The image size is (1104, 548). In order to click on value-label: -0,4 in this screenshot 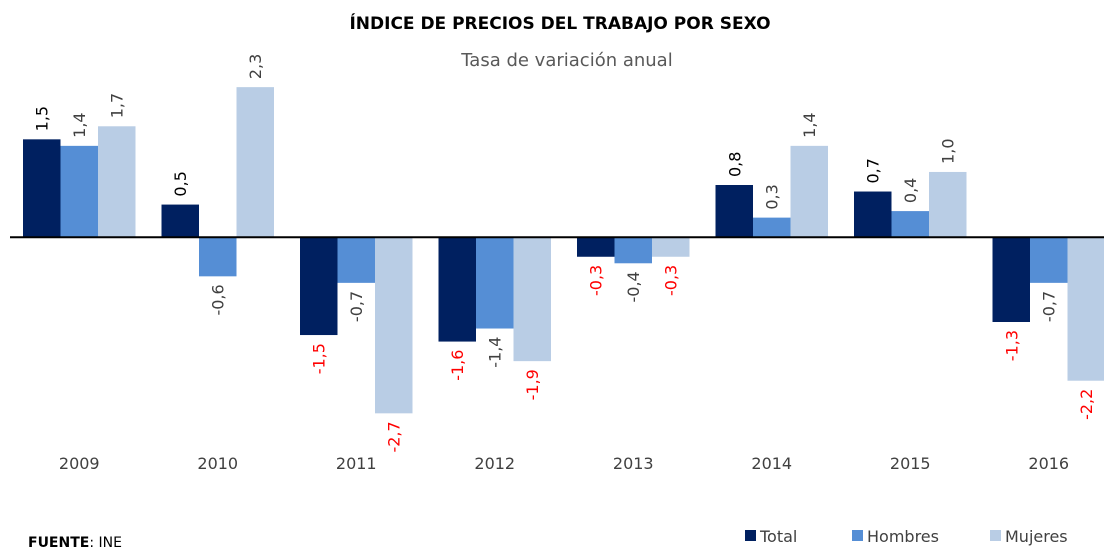, I will do `click(633, 286)`.